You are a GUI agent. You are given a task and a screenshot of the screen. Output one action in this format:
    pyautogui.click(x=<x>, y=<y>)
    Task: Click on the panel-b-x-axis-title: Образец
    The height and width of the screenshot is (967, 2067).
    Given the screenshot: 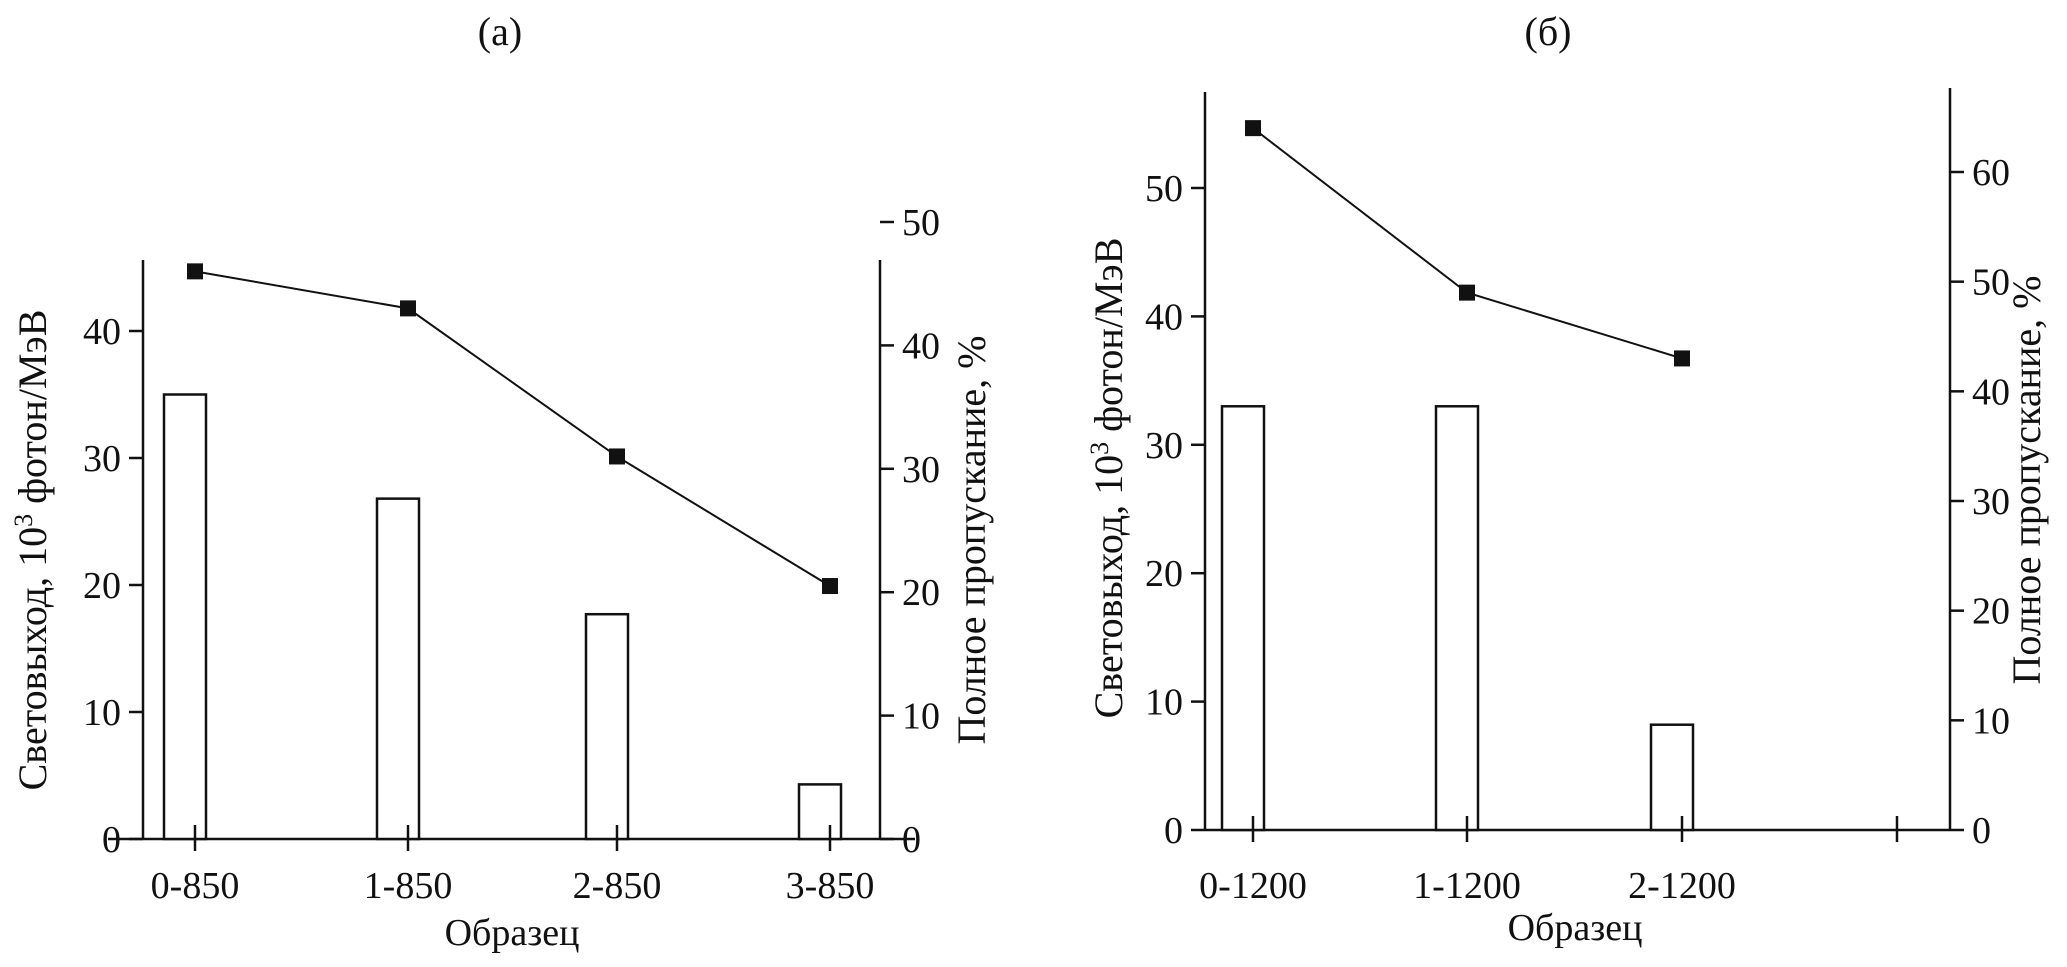 What is the action you would take?
    pyautogui.click(x=1575, y=928)
    